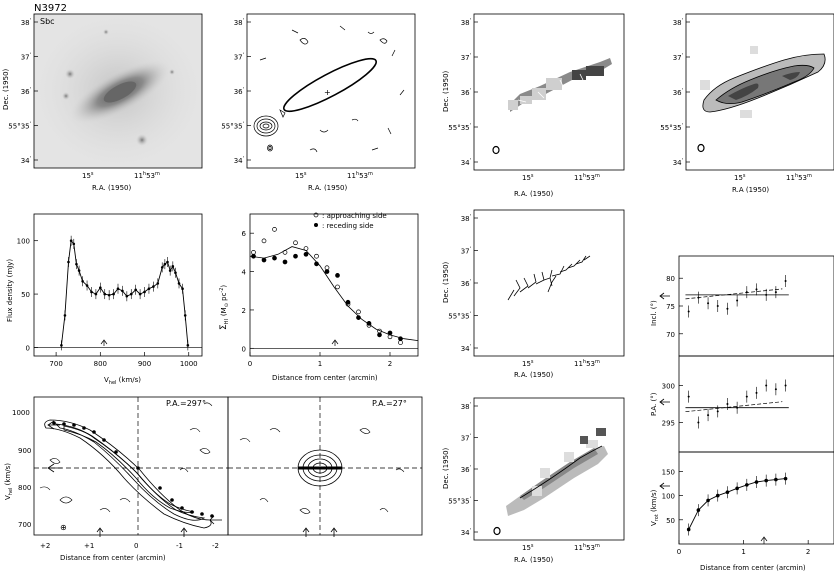 This screenshot has height=577, width=834. Describe the element at coordinates (21, 413) in the screenshot. I see `svg-text: 1000` at that location.